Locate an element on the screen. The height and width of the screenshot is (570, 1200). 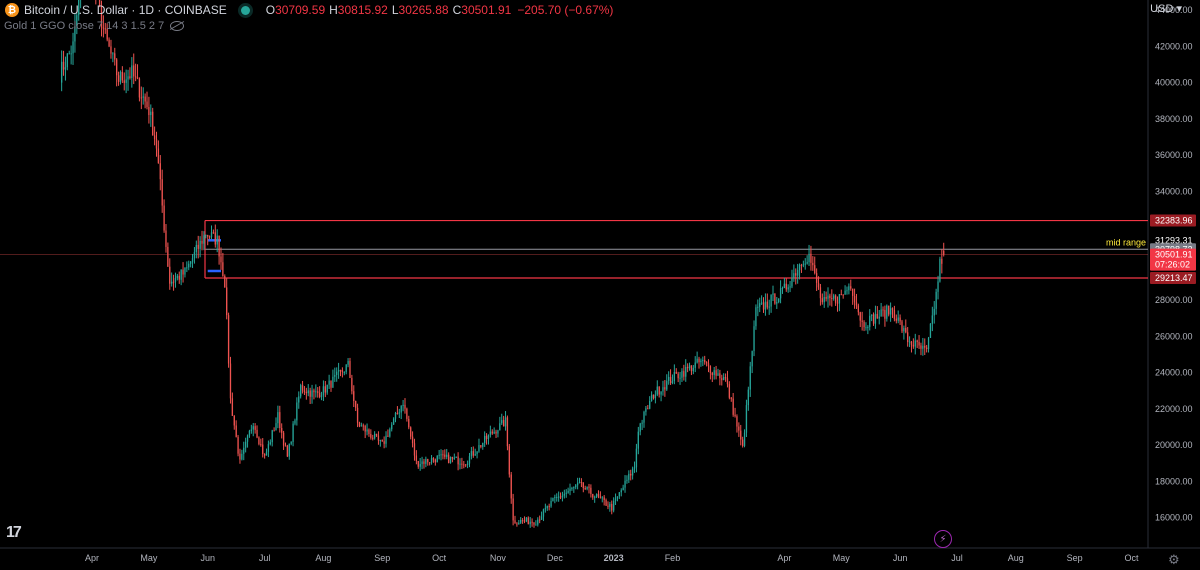
y-tick-label: 28000.00 is located at coordinates (1174, 300).